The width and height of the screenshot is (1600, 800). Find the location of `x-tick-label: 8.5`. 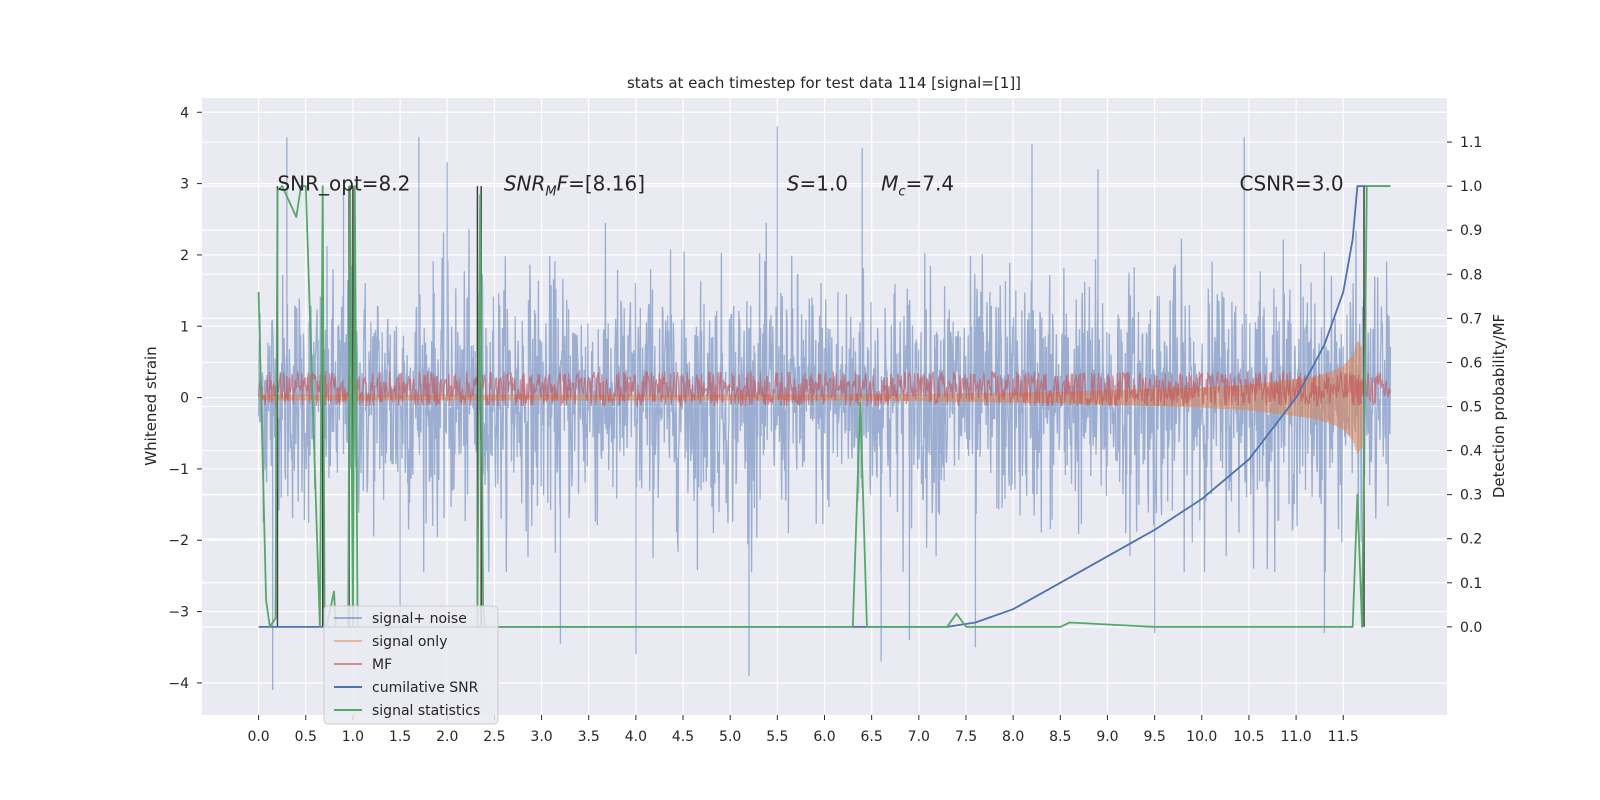

x-tick-label: 8.5 is located at coordinates (1060, 737).